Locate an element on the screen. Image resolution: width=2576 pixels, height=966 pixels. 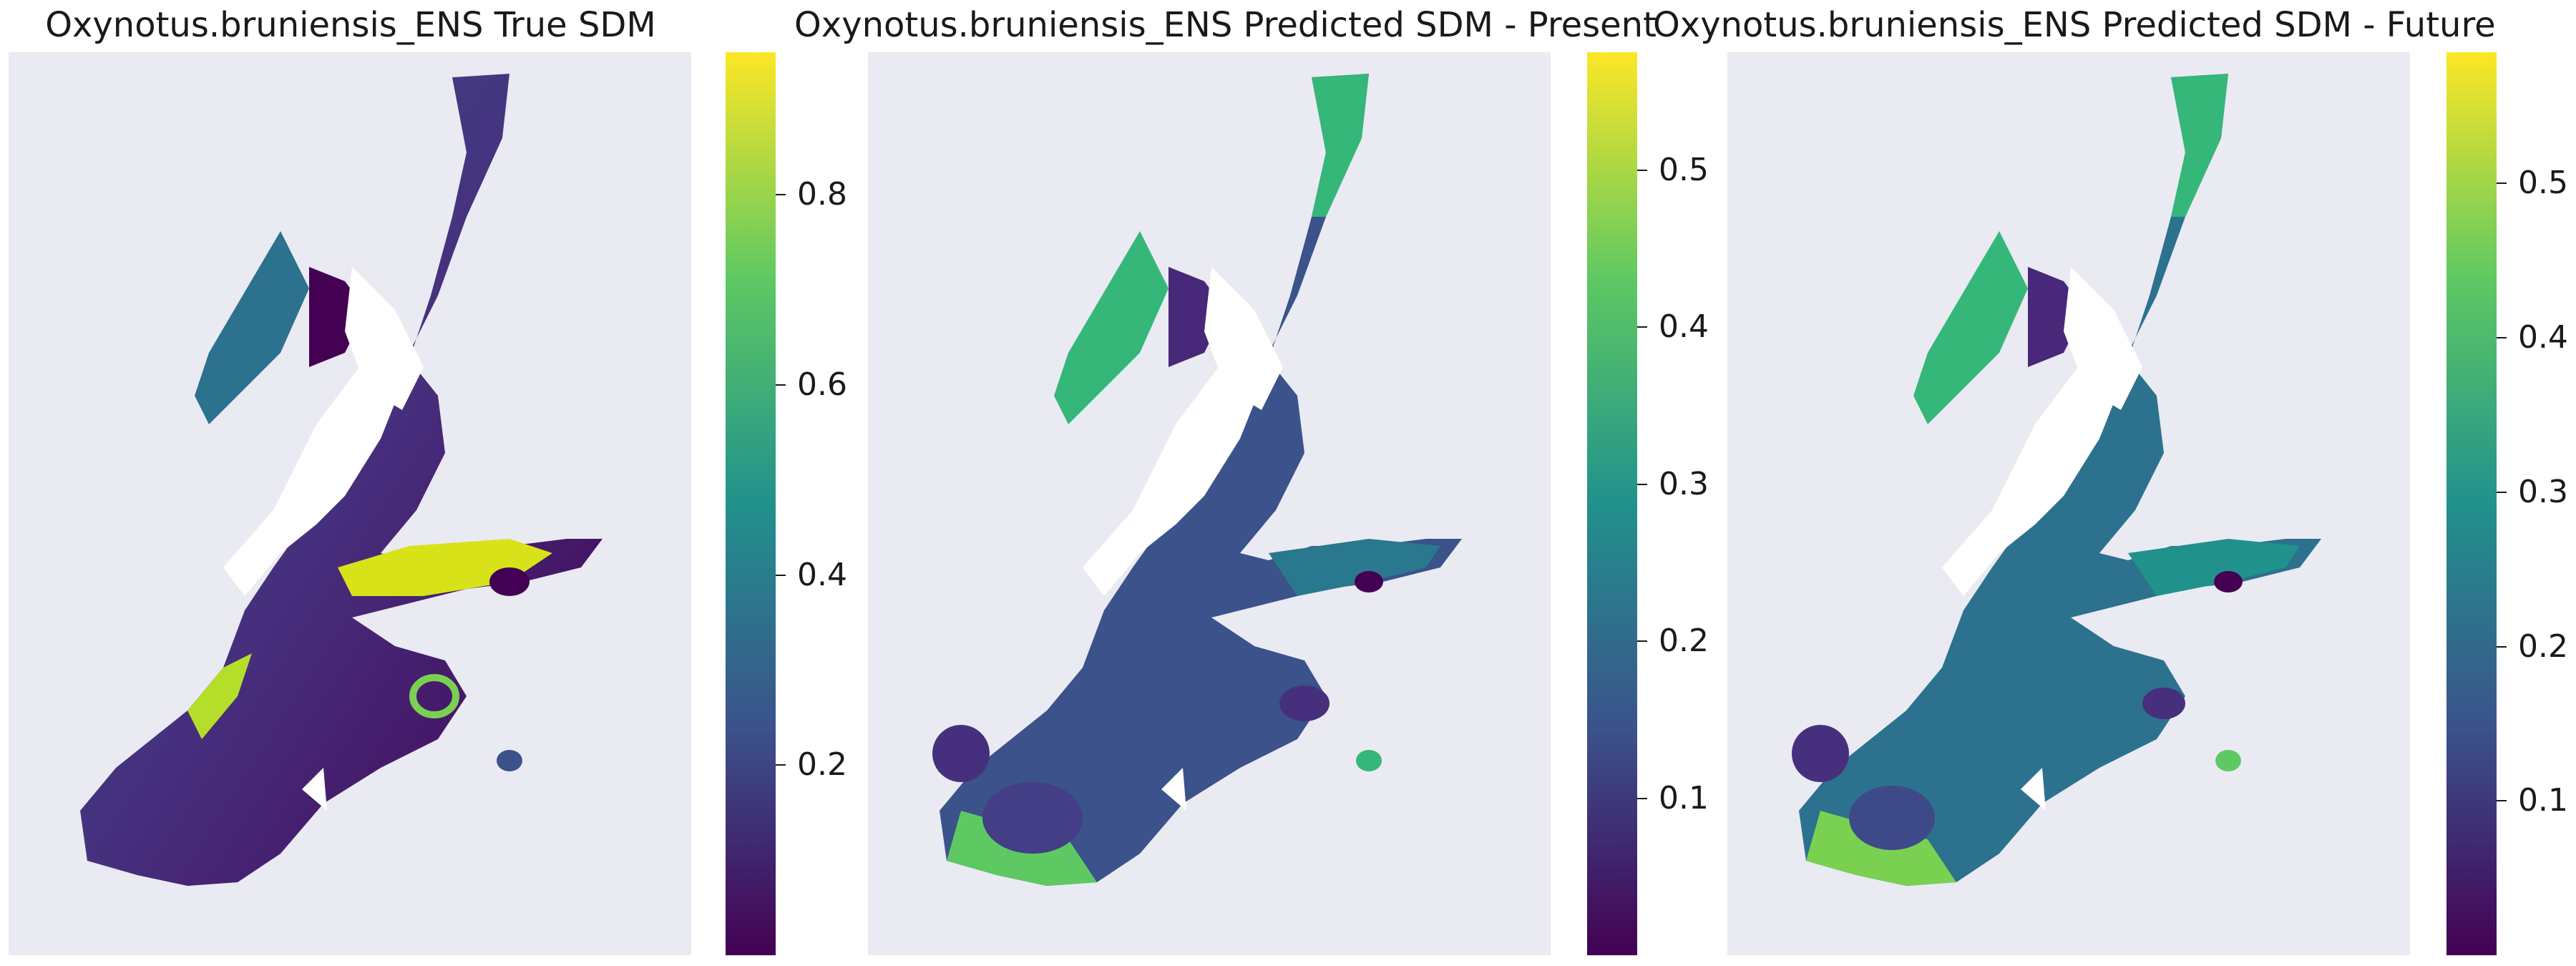
panel-2-colorbar is located at coordinates (1612, 503).